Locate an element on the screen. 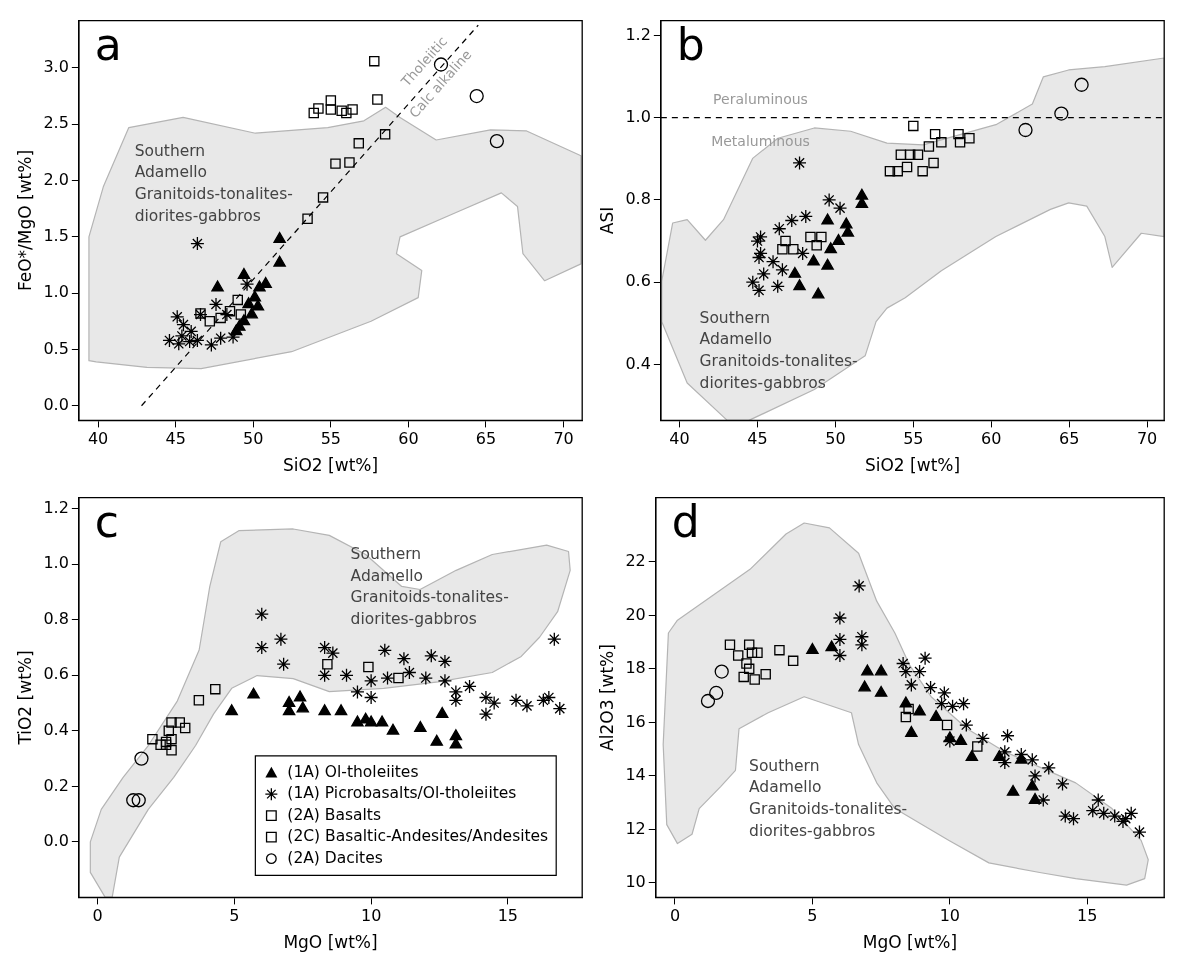 The image size is (1180, 970). y-tick-label: 14 is located at coordinates (635, 775).